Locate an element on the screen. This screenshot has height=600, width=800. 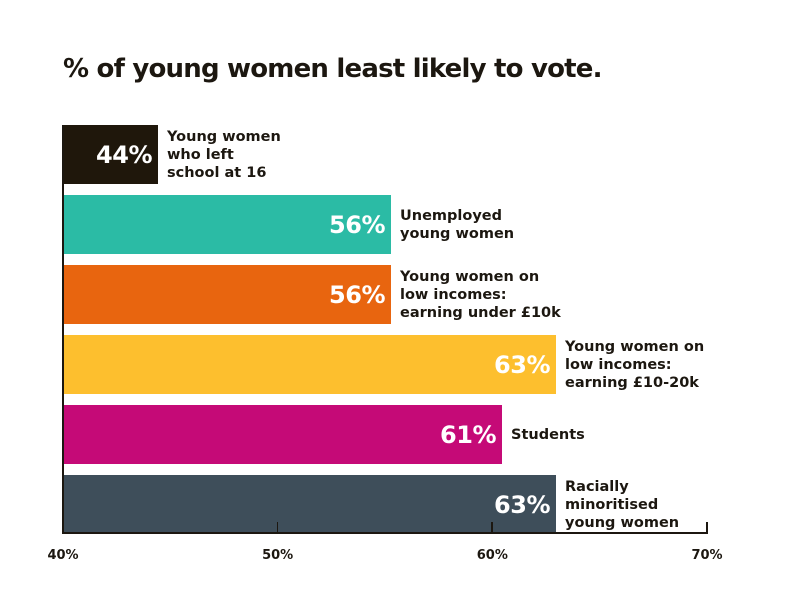
x-tick-label: 40% is located at coordinates (63, 555).